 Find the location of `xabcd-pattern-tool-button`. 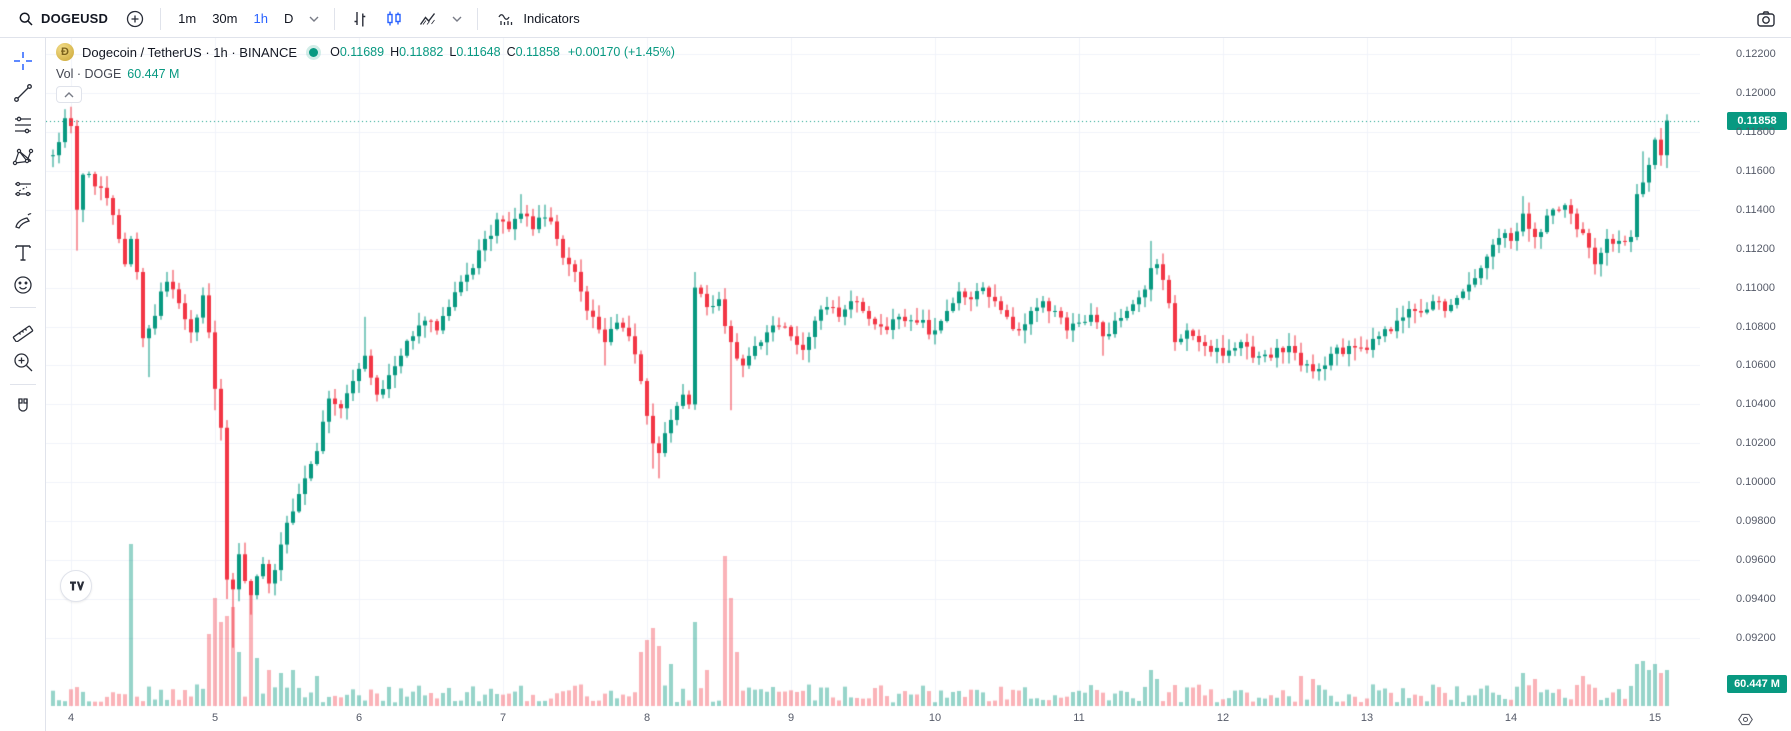

xabcd-pattern-tool-button is located at coordinates (23, 157).